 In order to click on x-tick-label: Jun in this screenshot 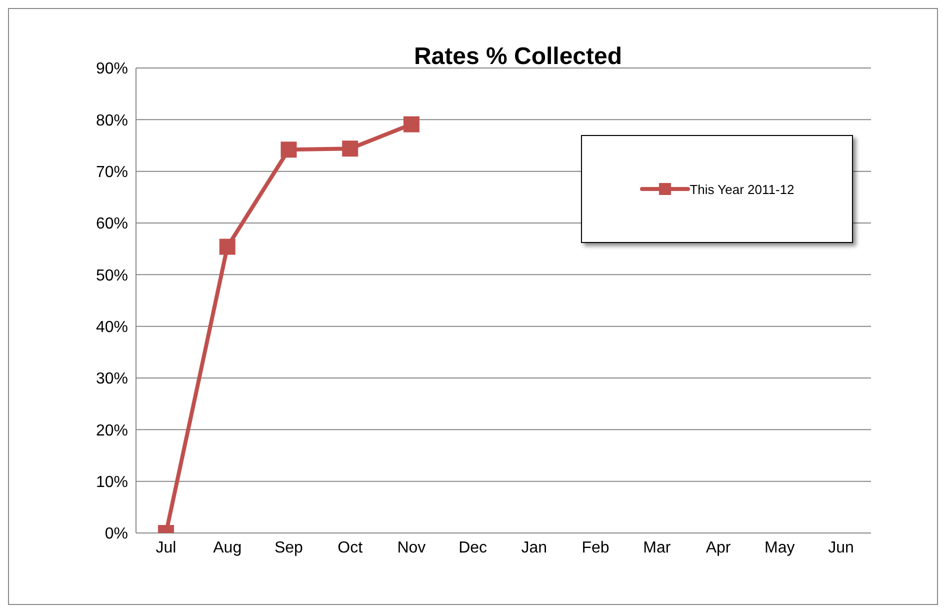, I will do `click(841, 547)`.